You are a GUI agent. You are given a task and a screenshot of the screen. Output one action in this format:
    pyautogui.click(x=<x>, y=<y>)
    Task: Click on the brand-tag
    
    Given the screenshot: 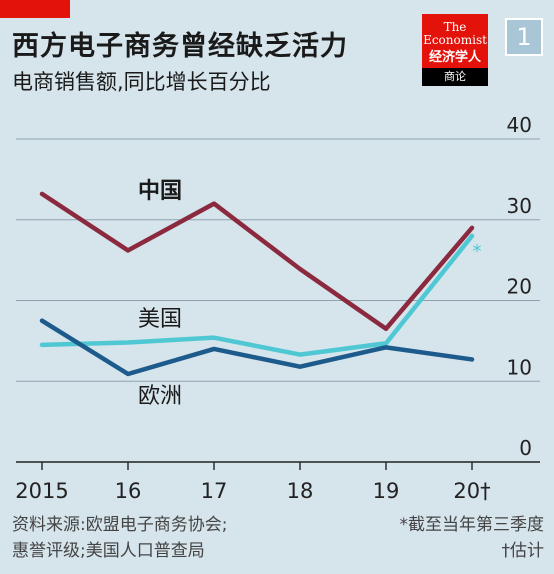 What is the action you would take?
    pyautogui.click(x=35, y=9)
    